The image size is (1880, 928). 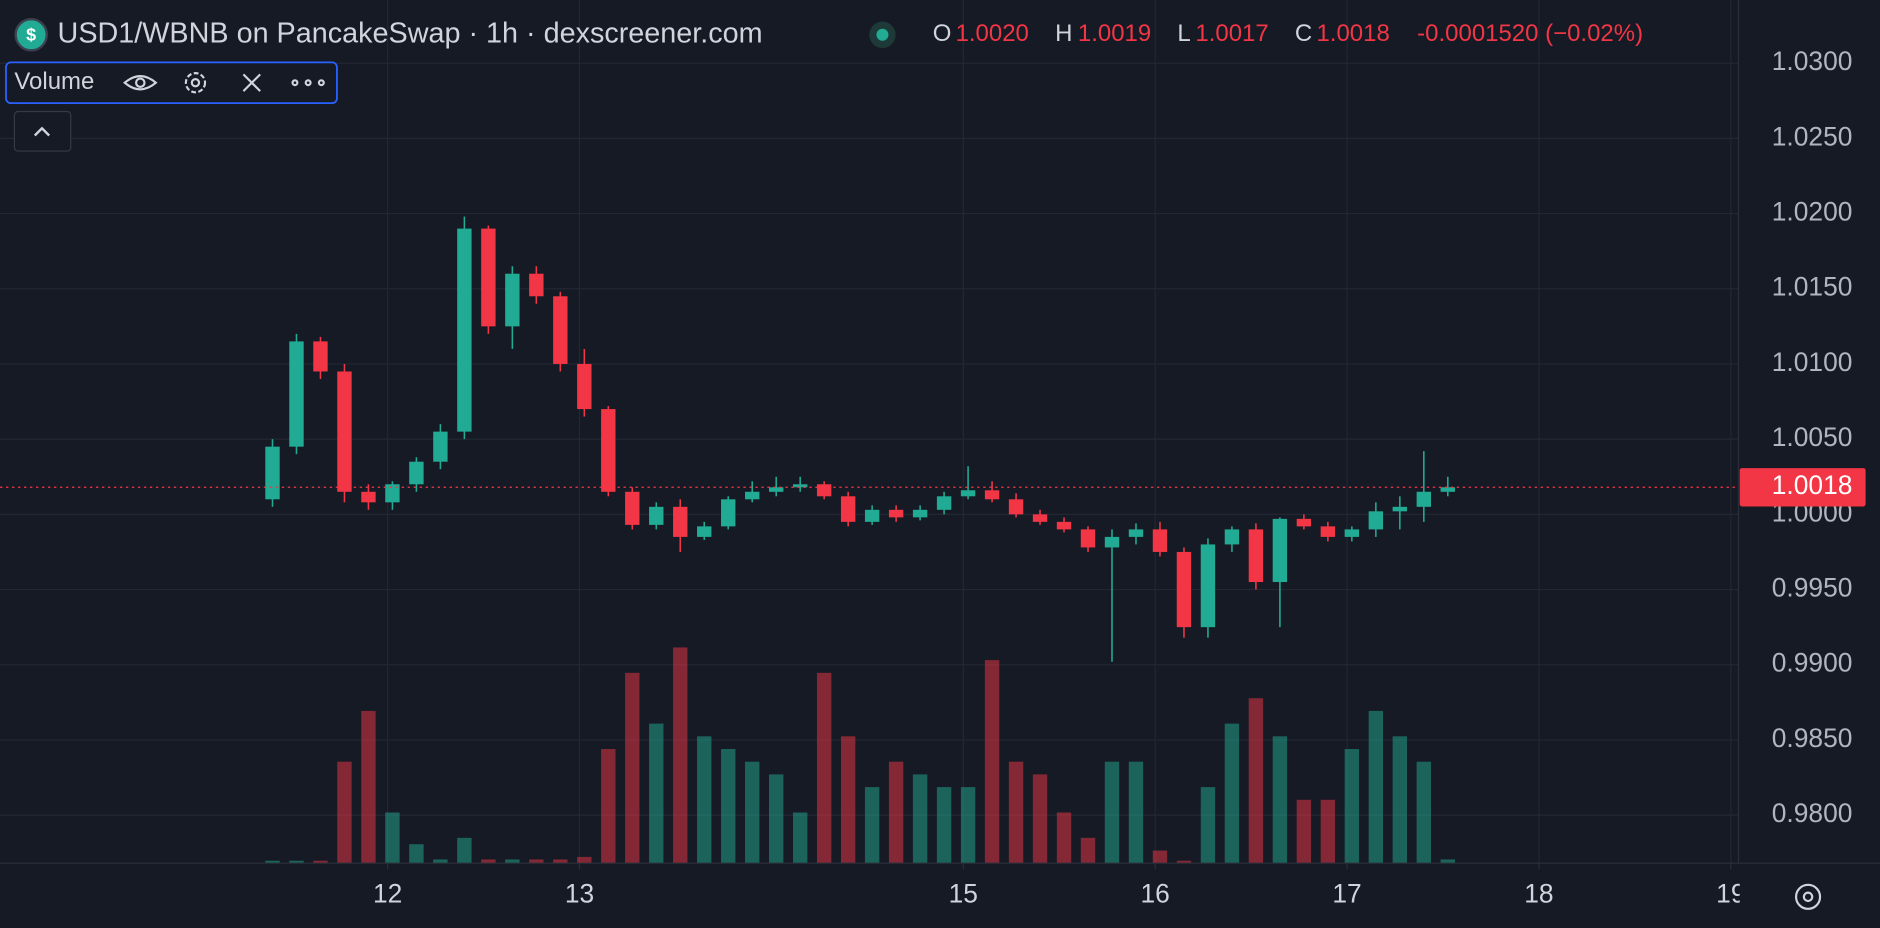 I want to click on y-tick-label: 1.0250, so click(x=1812, y=136).